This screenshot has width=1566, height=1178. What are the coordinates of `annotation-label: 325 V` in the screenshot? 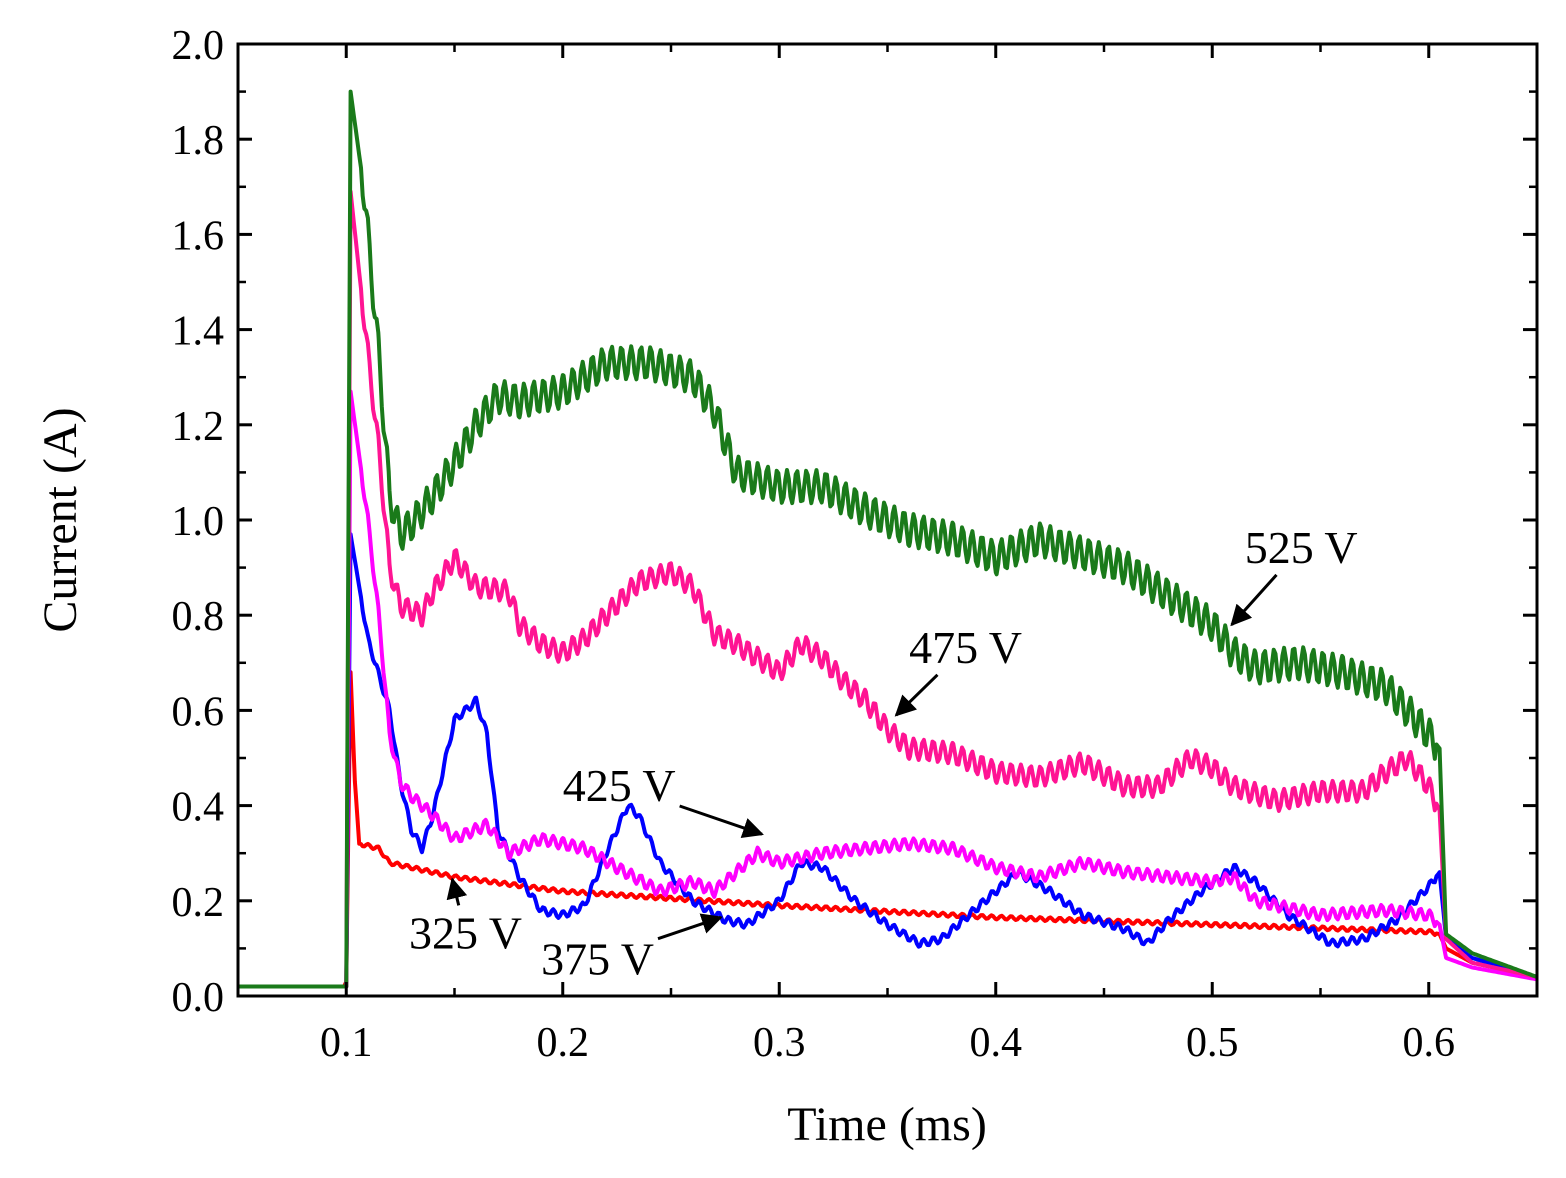 It's located at (465, 932).